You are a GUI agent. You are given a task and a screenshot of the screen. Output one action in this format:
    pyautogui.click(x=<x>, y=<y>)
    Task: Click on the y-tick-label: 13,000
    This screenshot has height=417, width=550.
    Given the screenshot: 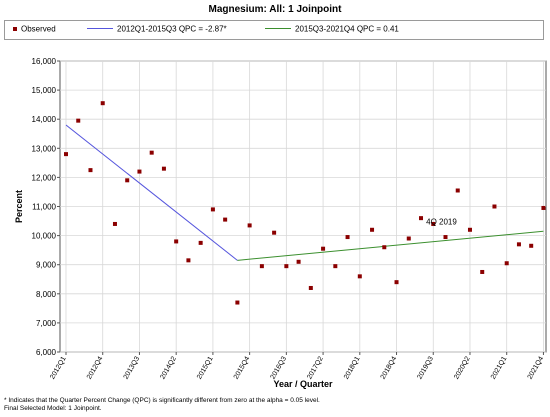 What is the action you would take?
    pyautogui.click(x=44, y=148)
    